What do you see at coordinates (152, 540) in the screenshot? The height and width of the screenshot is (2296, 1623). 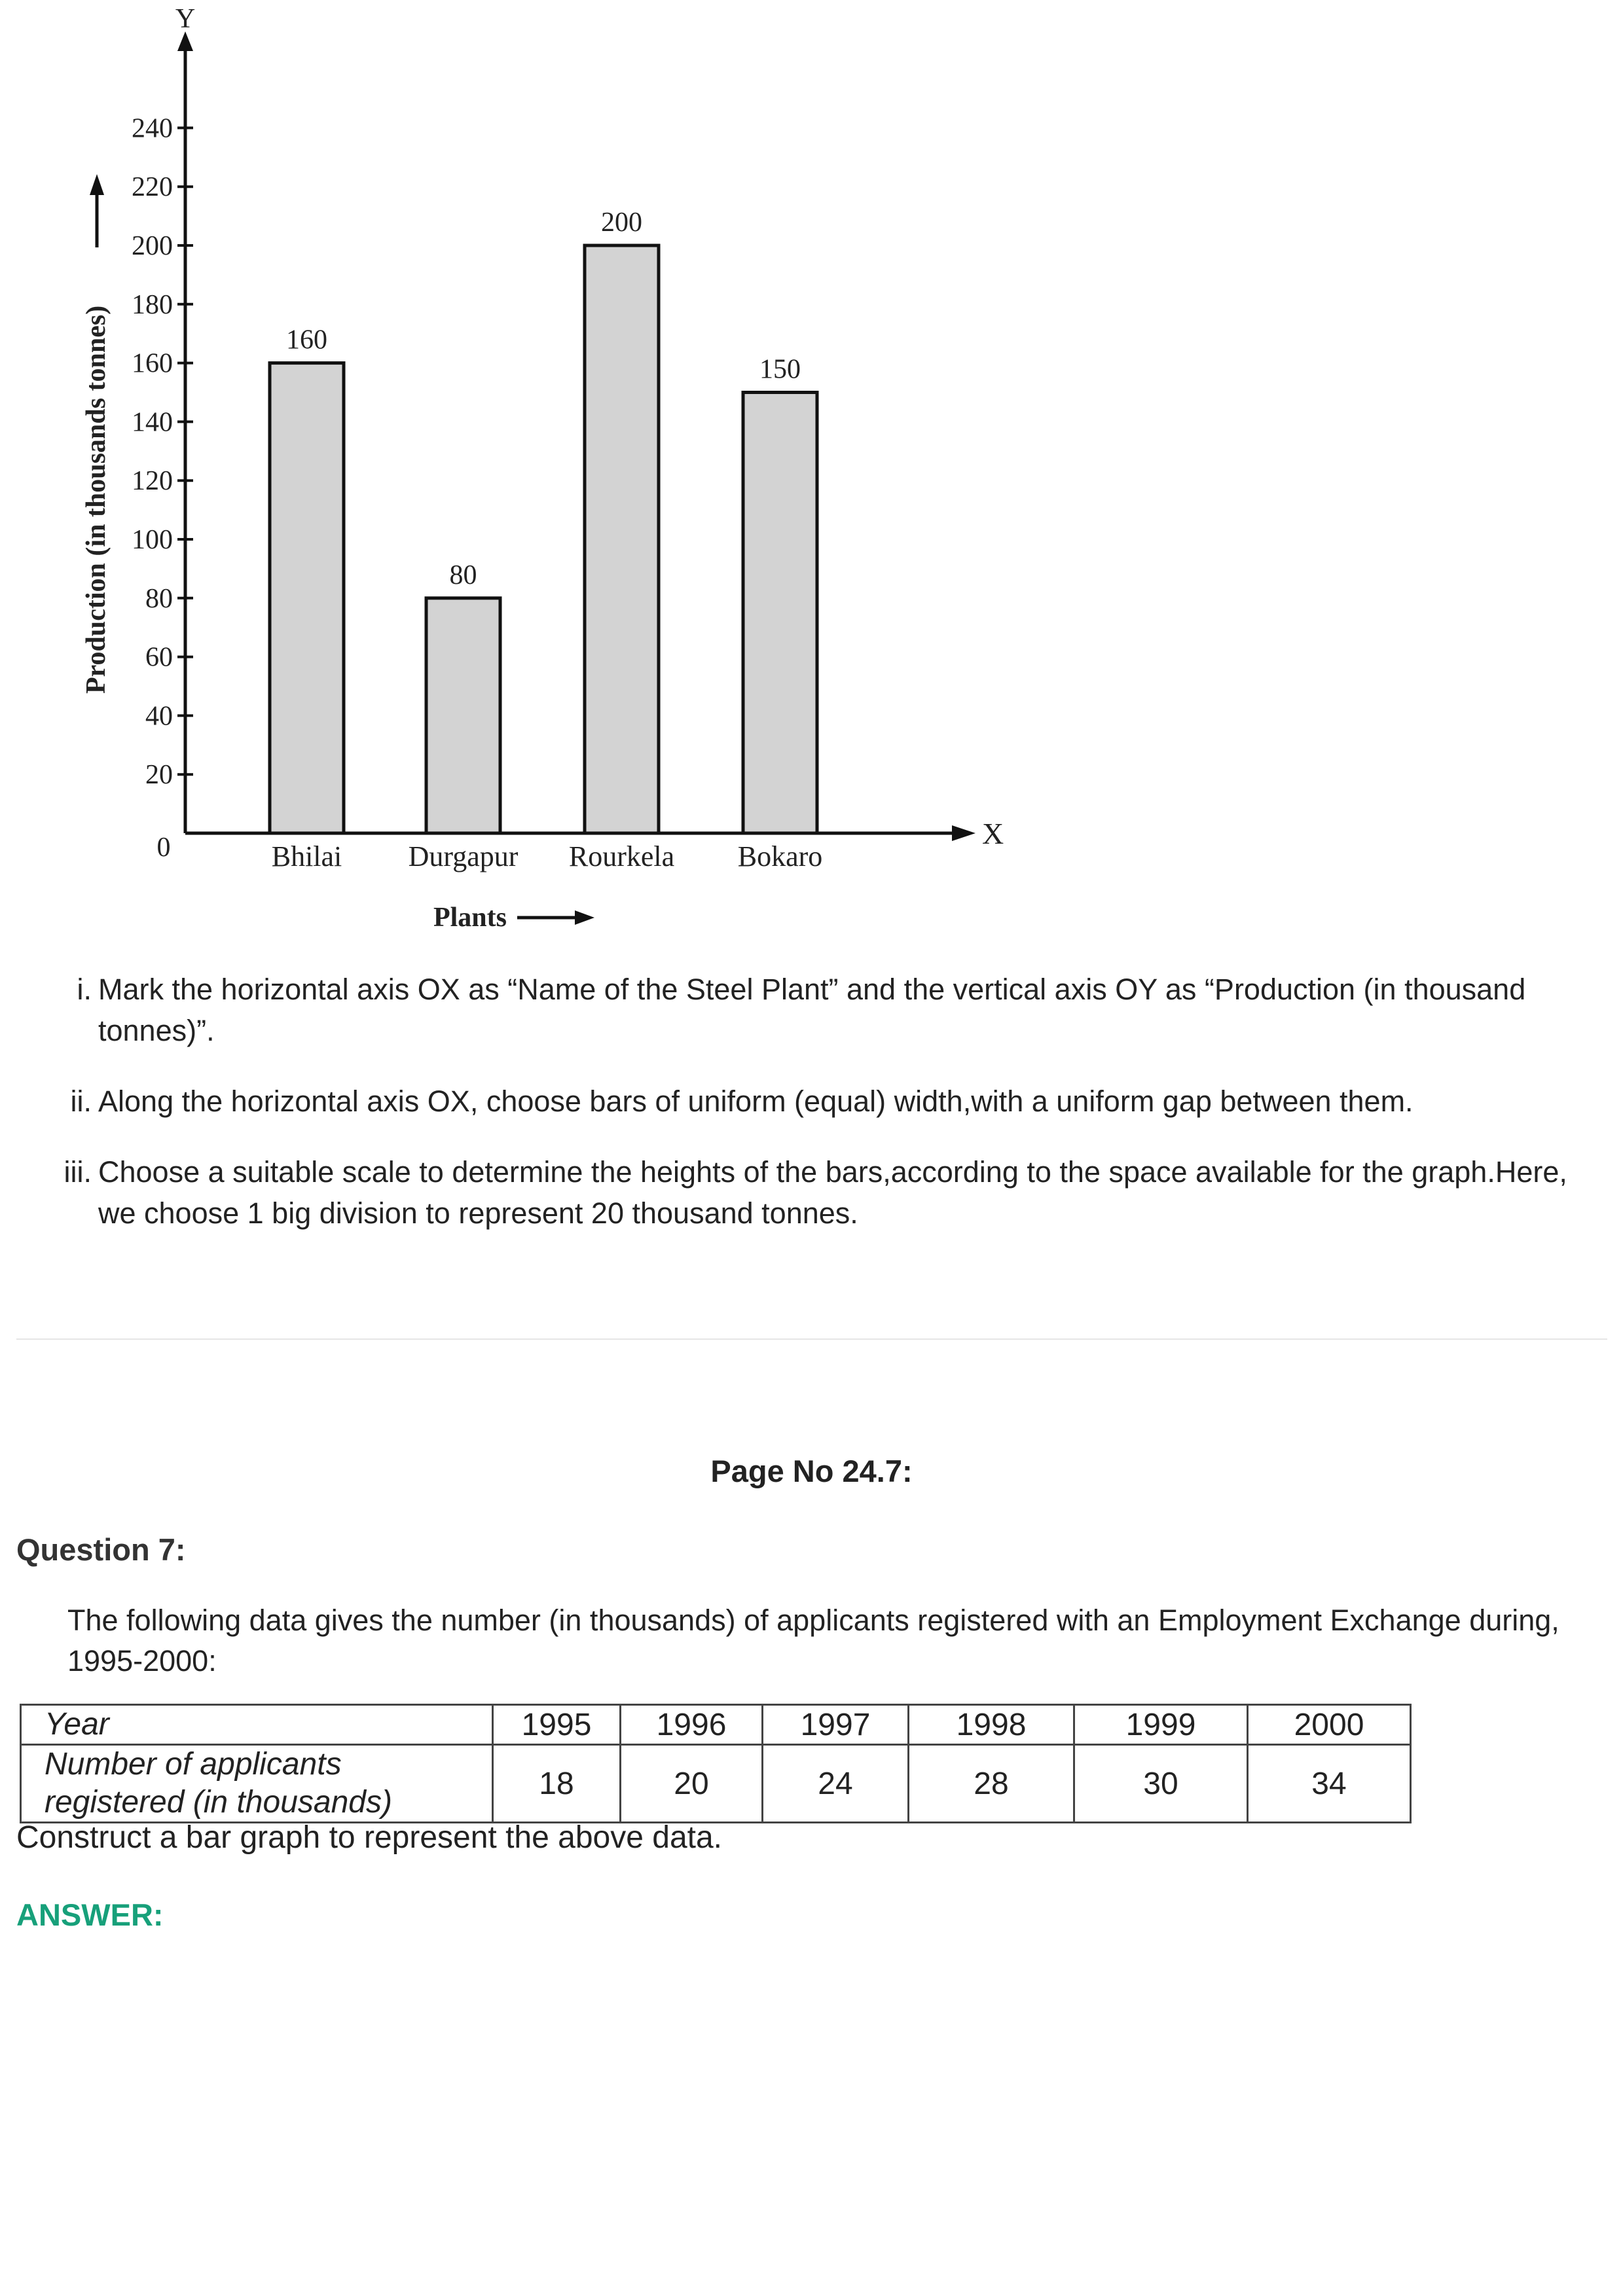 I see `y-tick-label: 100` at bounding box center [152, 540].